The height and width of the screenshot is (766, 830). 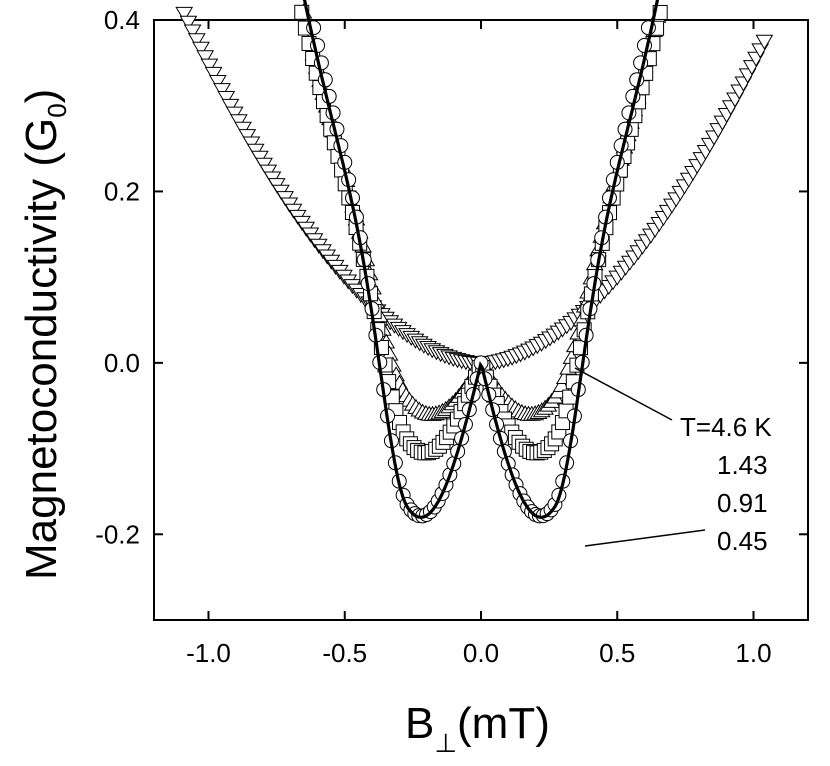 I want to click on y-axis-title: Magnetoconductivity (G0), so click(x=44, y=334).